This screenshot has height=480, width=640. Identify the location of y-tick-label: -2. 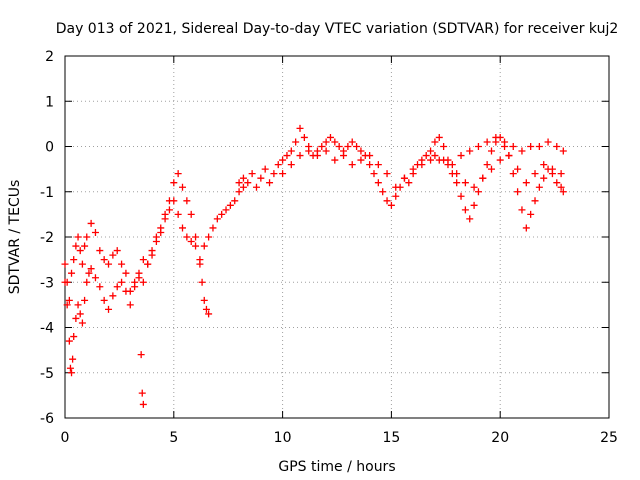
(47, 238).